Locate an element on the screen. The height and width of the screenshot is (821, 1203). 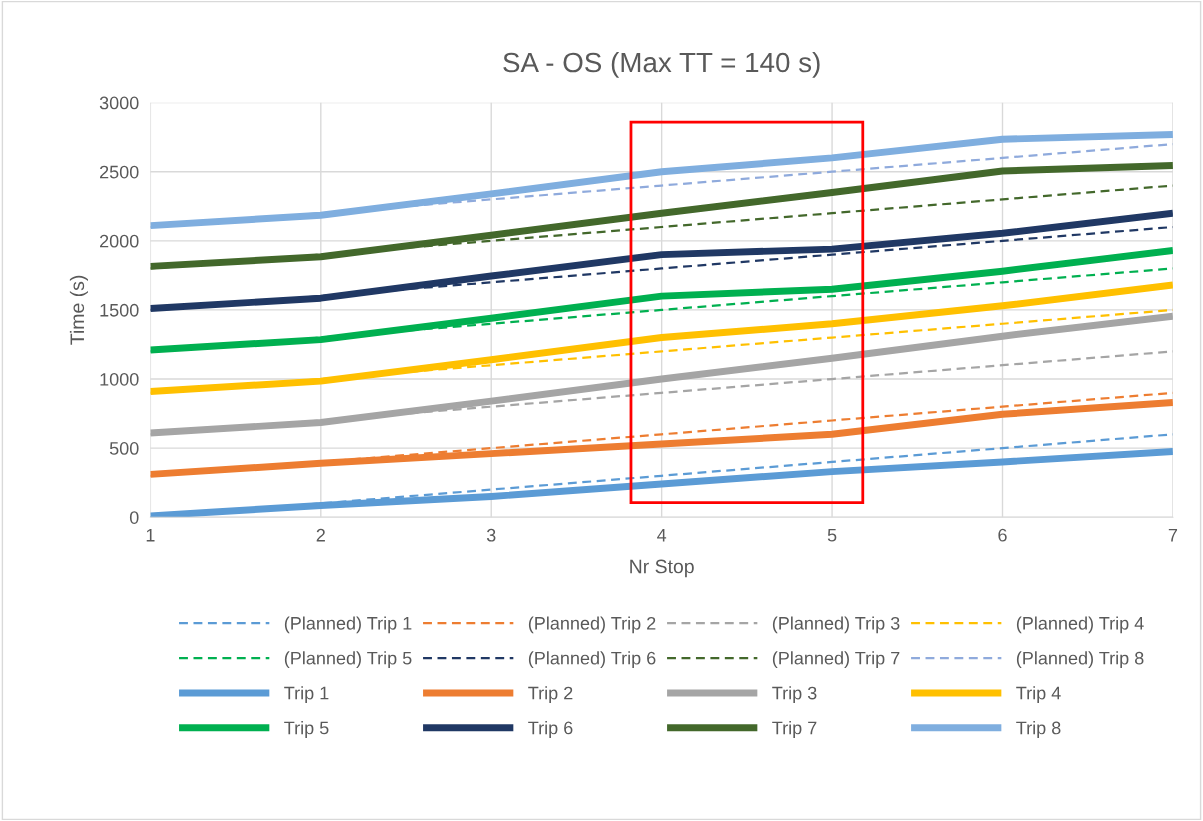
y-tick-label: 2500 is located at coordinates (119, 172).